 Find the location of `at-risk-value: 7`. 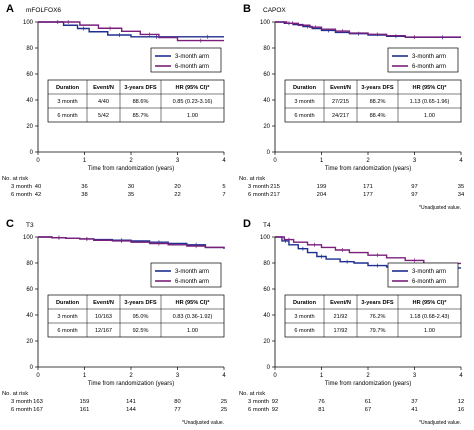

at-risk-value: 7 is located at coordinates (223, 195).